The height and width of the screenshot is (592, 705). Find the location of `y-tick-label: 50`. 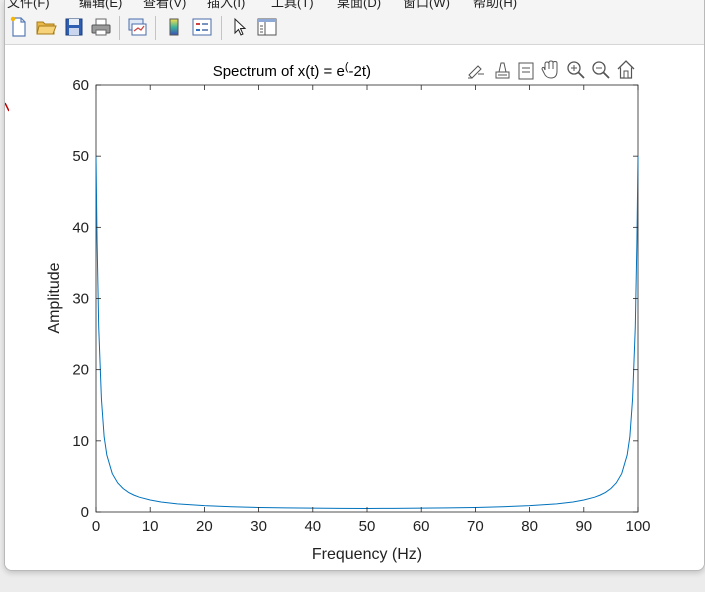

y-tick-label: 50 is located at coordinates (80, 156).